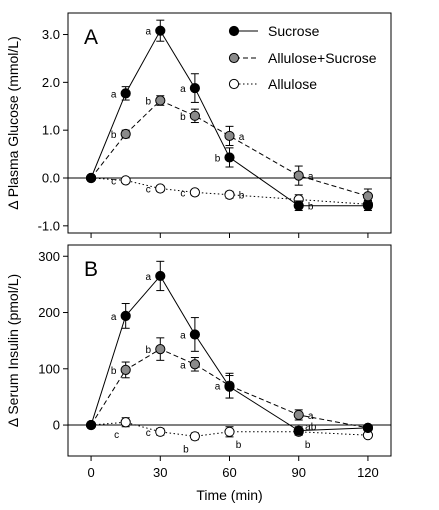 This screenshot has height=510, width=439. What do you see at coordinates (49, 368) in the screenshot?
I see `y-tick-label: 100` at bounding box center [49, 368].